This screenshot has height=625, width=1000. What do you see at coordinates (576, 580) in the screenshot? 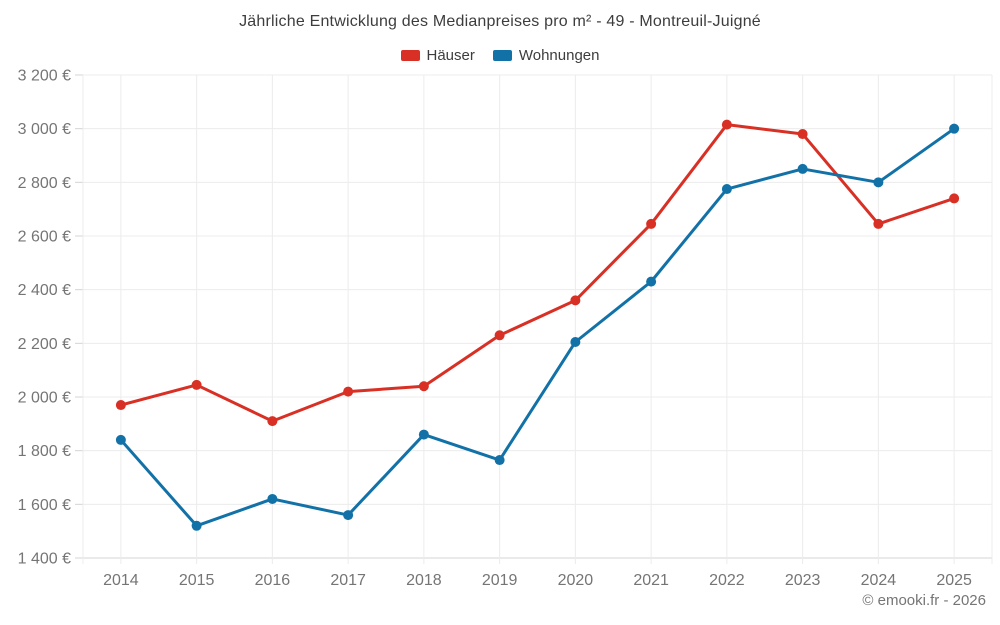
I see `x-tick-label: 2020` at bounding box center [576, 580].